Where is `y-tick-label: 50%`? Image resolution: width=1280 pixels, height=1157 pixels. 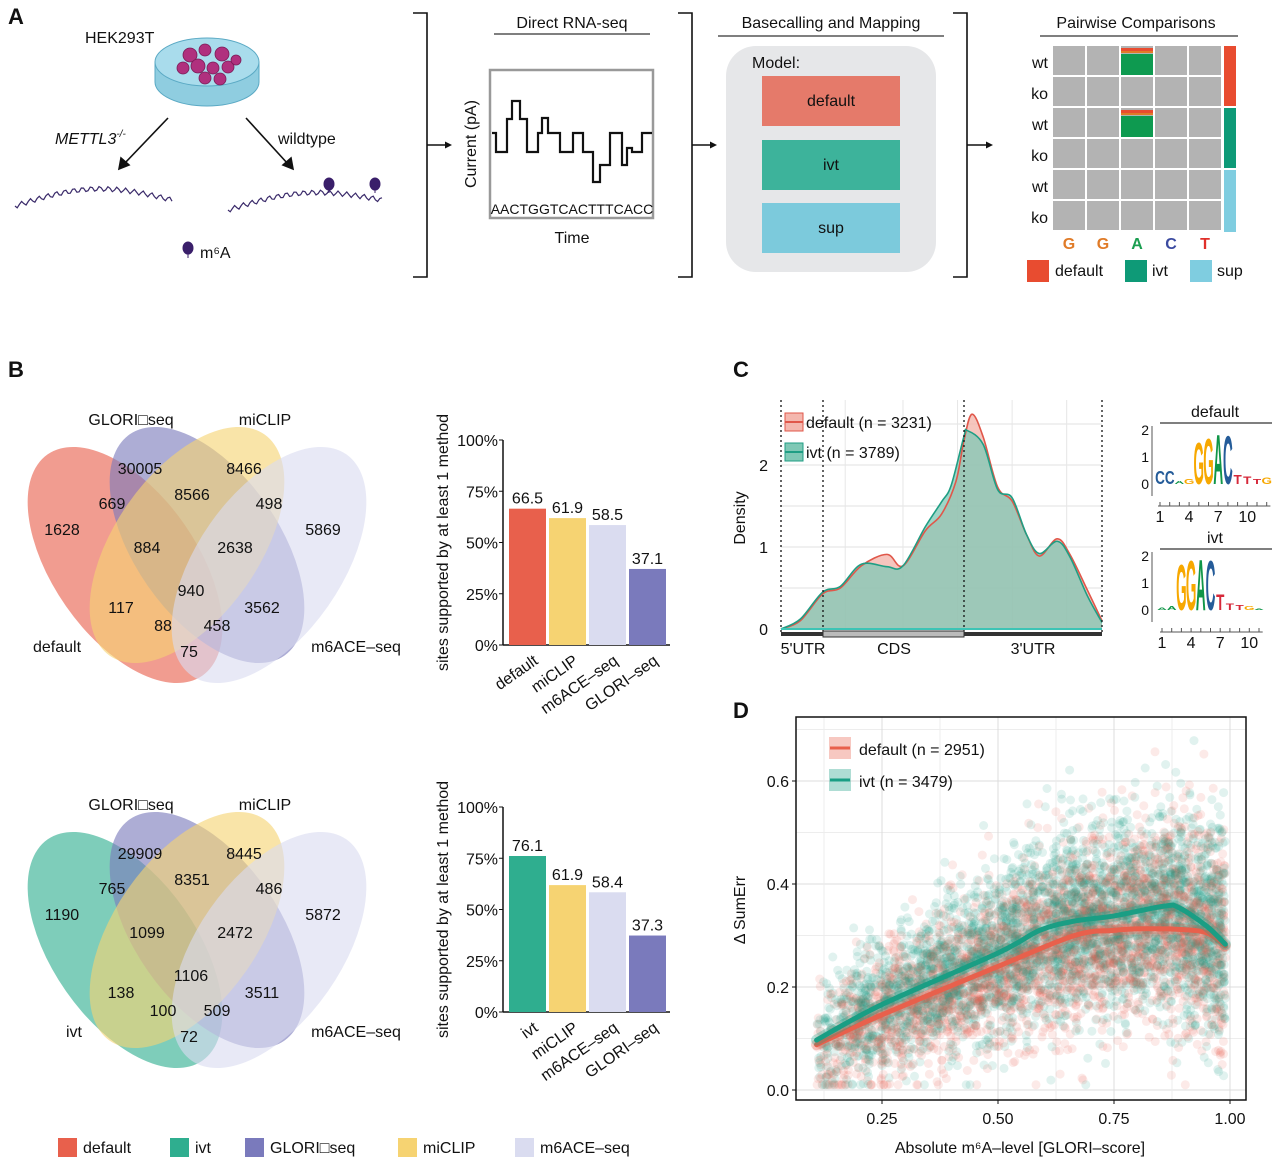 y-tick-label: 50% is located at coordinates (482, 544).